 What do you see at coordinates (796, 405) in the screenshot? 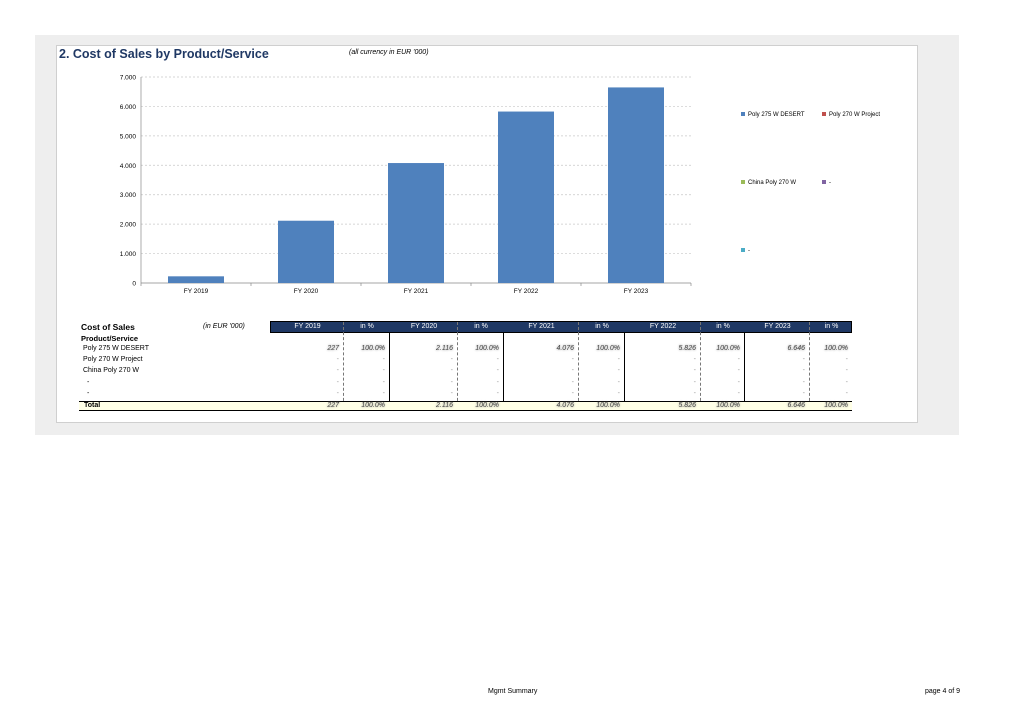
I see `total-cell: 6.646` at bounding box center [796, 405].